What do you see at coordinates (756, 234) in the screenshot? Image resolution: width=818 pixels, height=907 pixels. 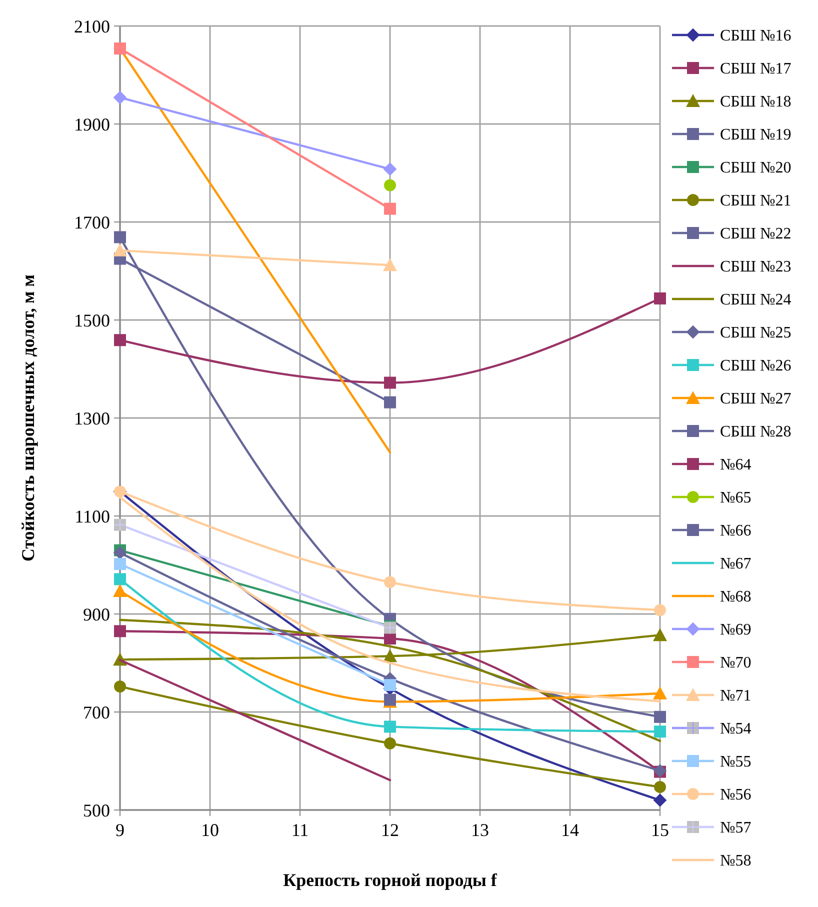 I see `legend-label: СБШ №22` at bounding box center [756, 234].